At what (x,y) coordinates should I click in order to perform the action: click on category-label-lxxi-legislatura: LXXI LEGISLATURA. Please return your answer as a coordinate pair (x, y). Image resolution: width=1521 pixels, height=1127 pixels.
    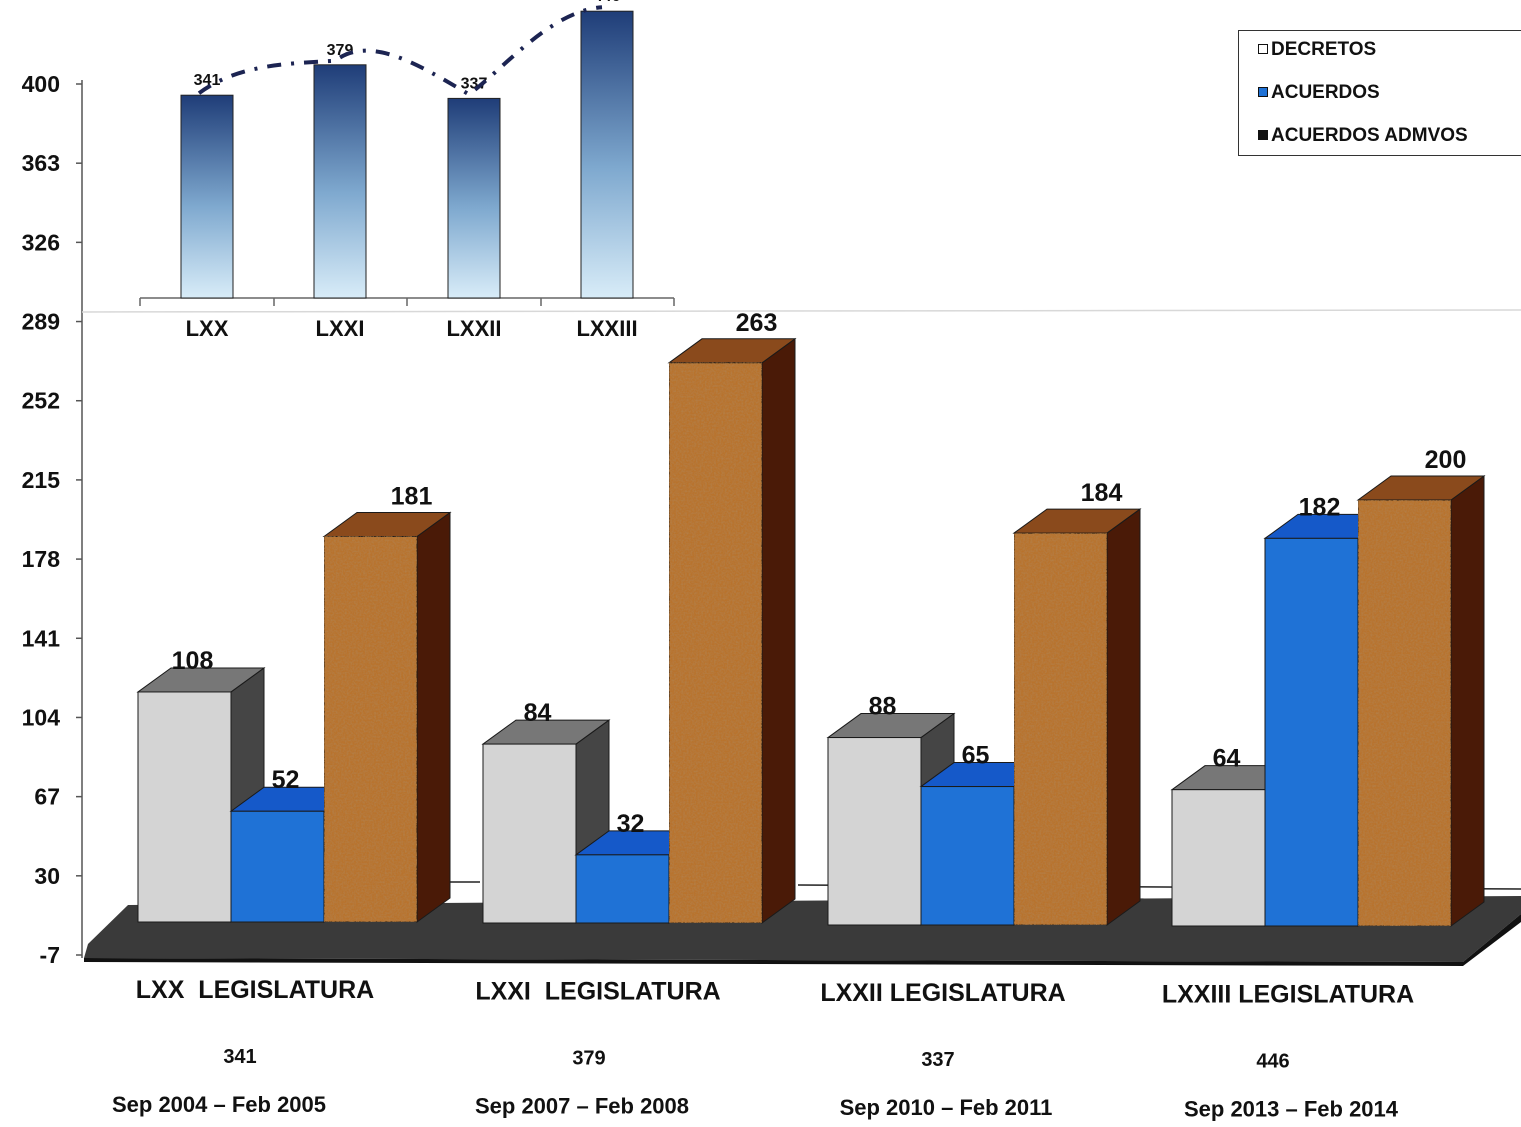
    Looking at the image, I should click on (597, 992).